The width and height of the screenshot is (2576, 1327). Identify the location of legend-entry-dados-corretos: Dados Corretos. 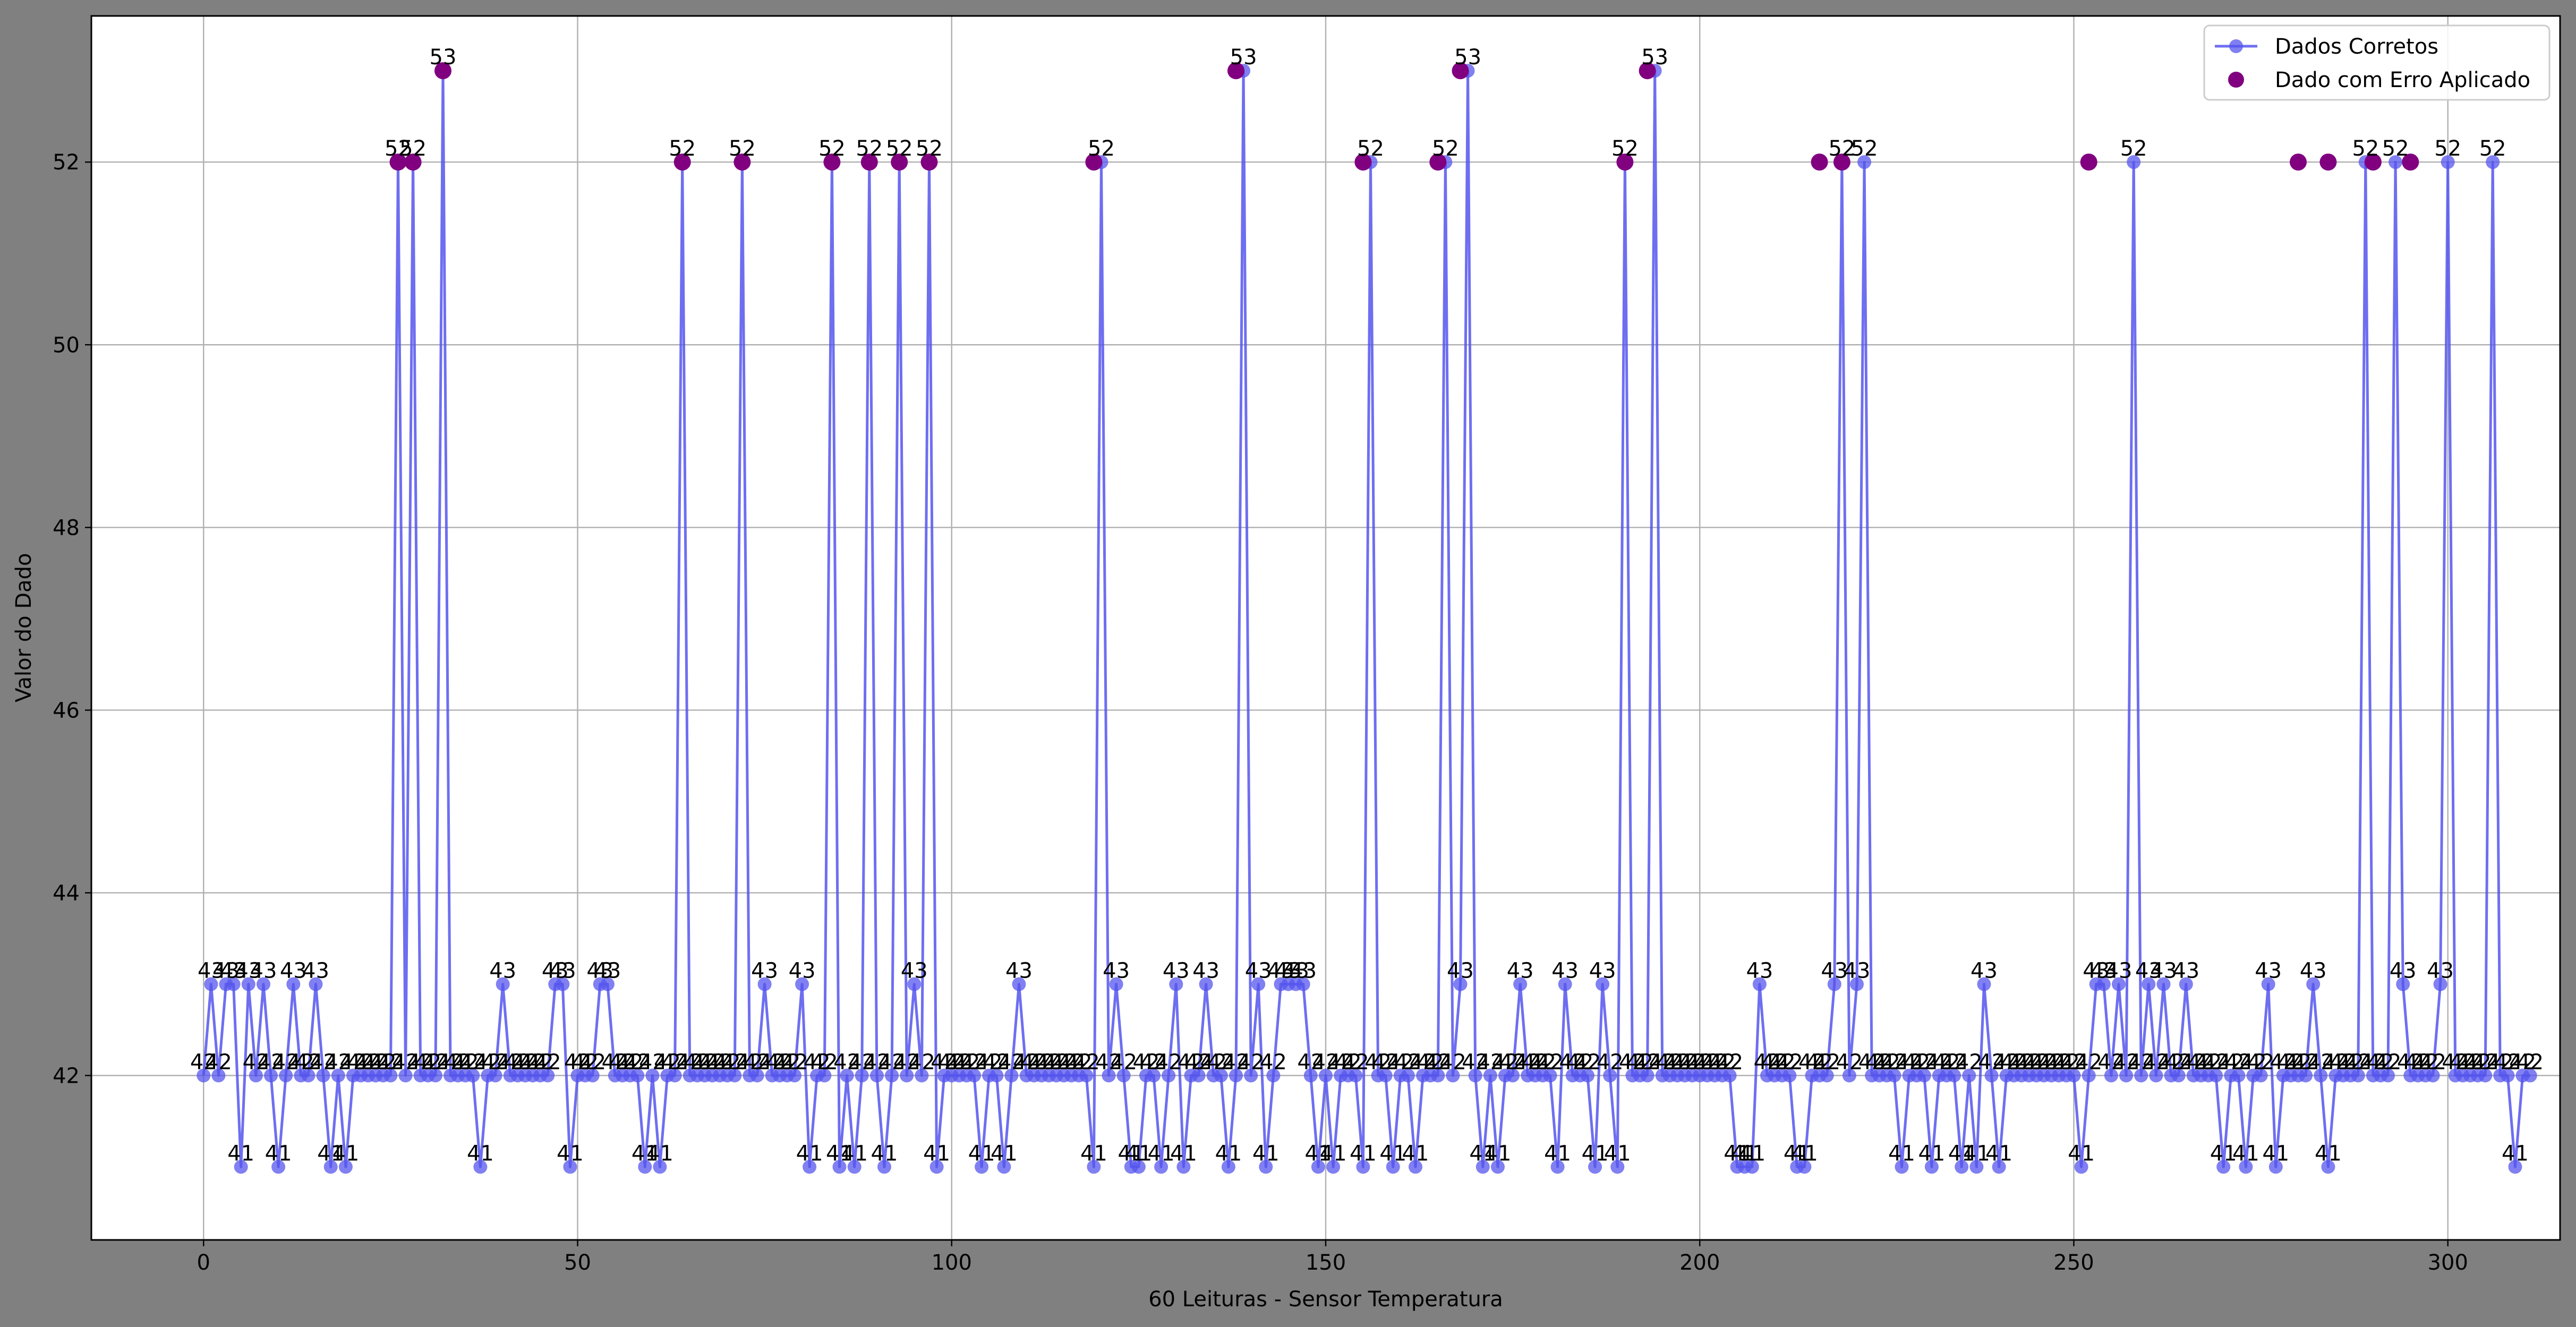
(2357, 47).